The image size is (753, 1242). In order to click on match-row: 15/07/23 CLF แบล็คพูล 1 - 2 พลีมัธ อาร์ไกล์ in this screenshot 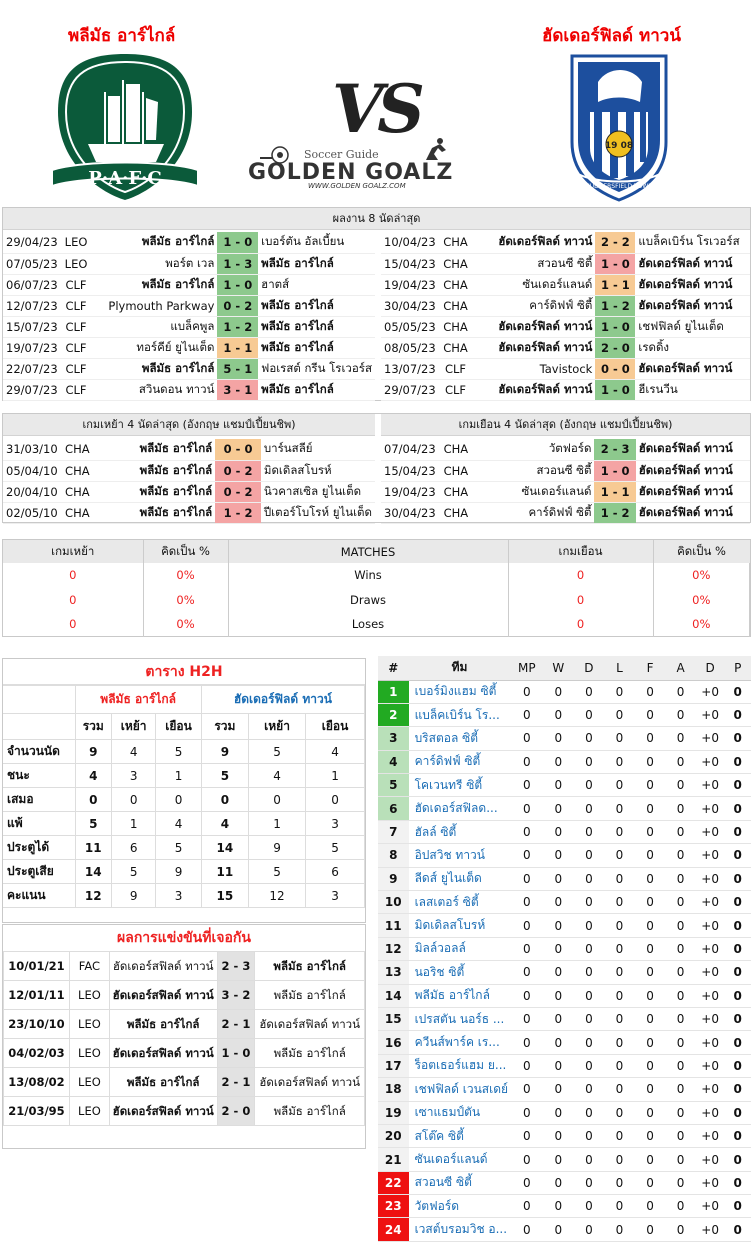, I will do `click(189, 326)`.